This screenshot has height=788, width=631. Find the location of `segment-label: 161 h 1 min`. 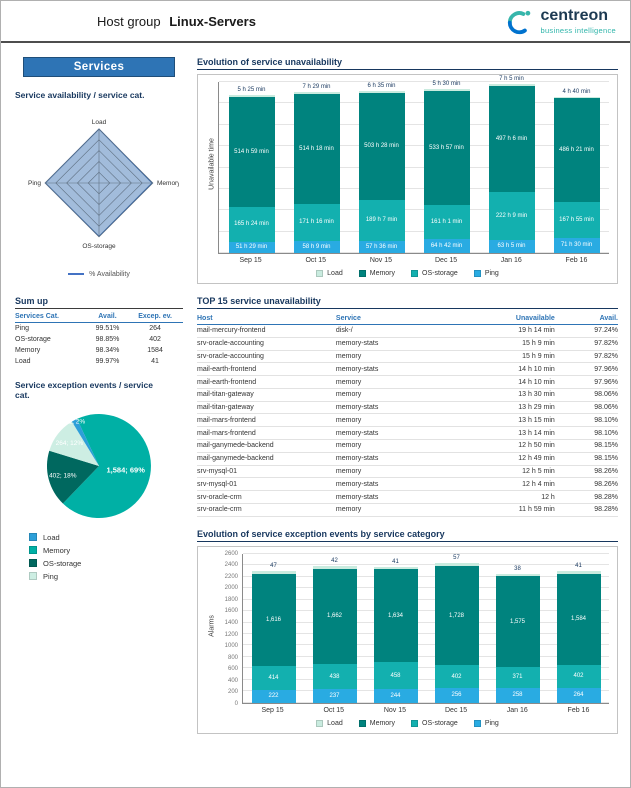

segment-label: 161 h 1 min is located at coordinates (446, 221).